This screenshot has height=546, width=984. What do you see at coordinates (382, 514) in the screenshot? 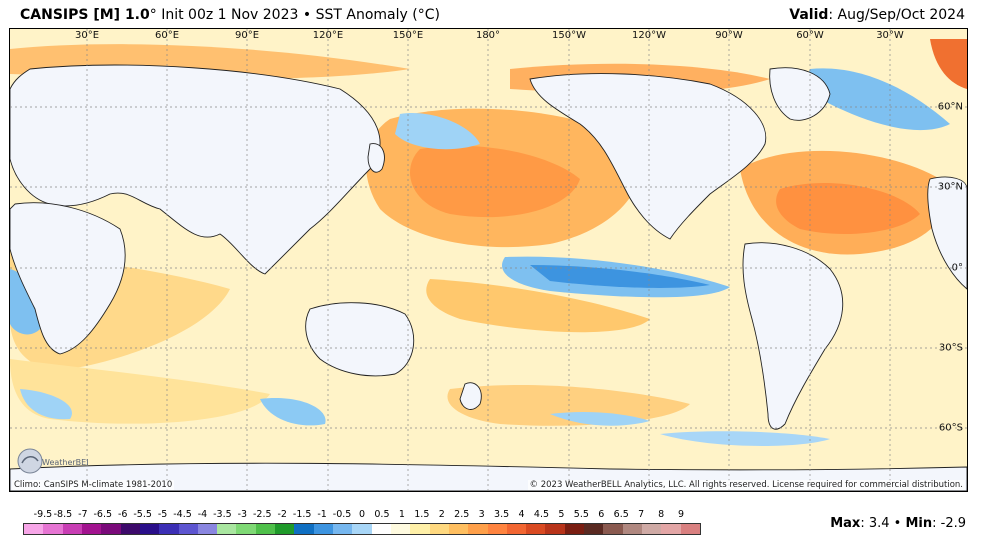
I see `colorbar-tick-label: 0.5` at bounding box center [382, 514].